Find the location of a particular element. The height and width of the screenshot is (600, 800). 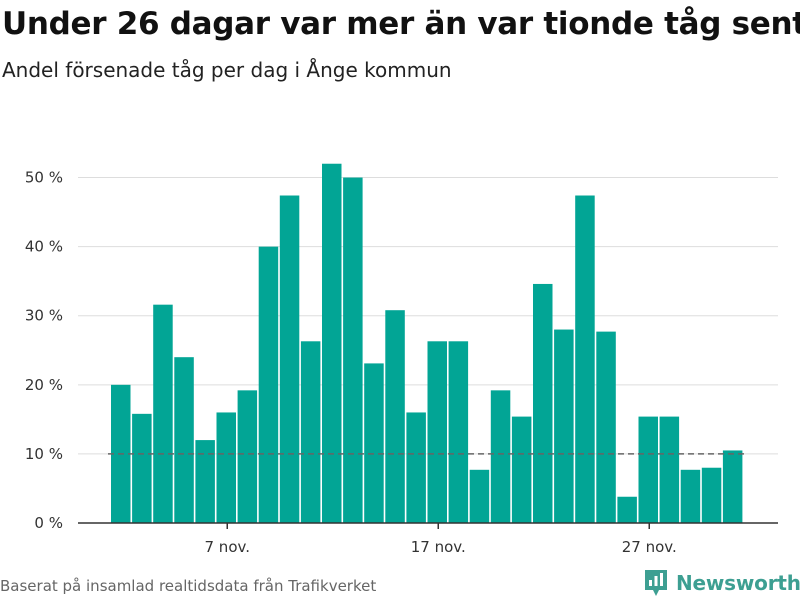

newsworthy-logo-icon is located at coordinates (656, 583).